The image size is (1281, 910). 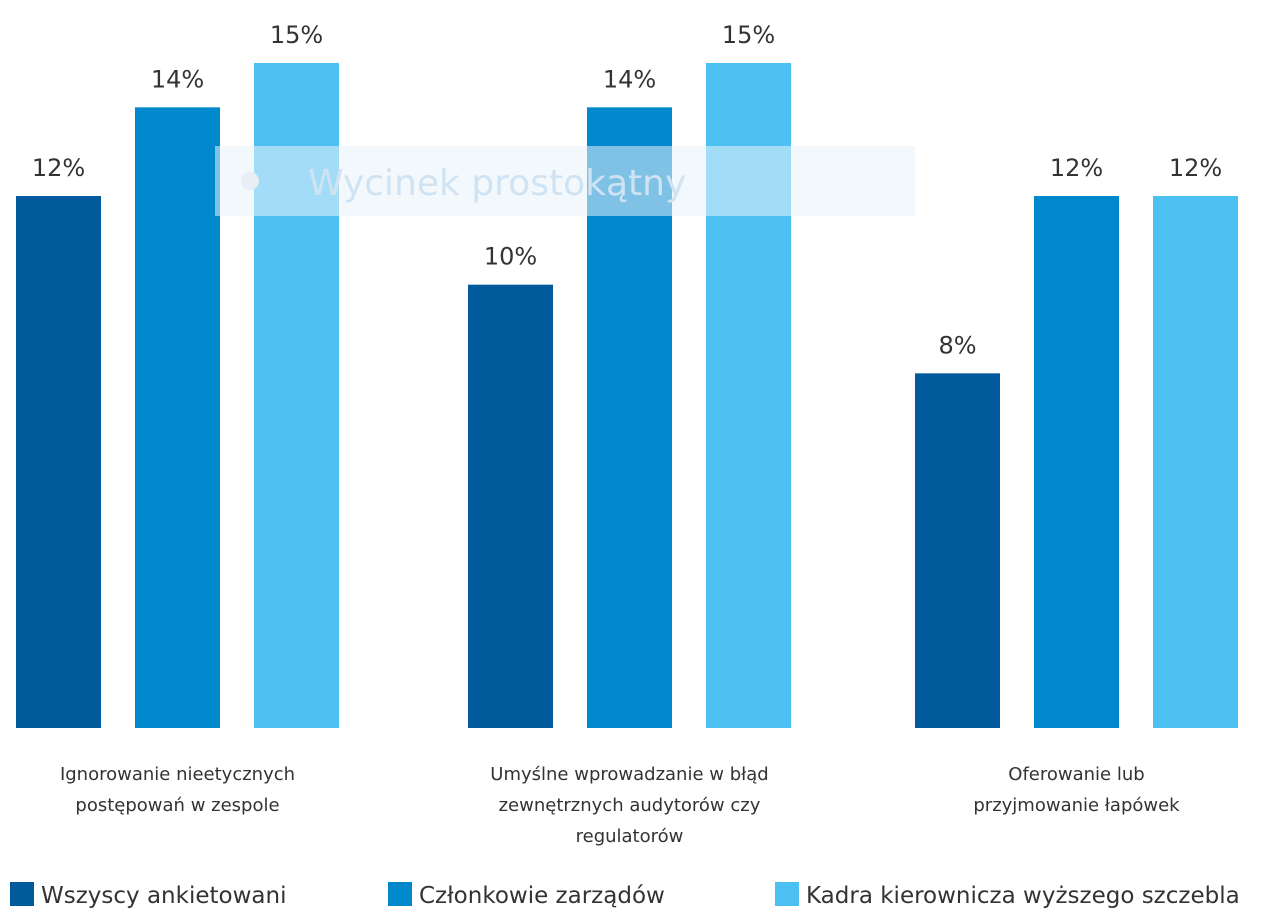 I want to click on value-label-3-2: 12%, so click(x=1076, y=168).